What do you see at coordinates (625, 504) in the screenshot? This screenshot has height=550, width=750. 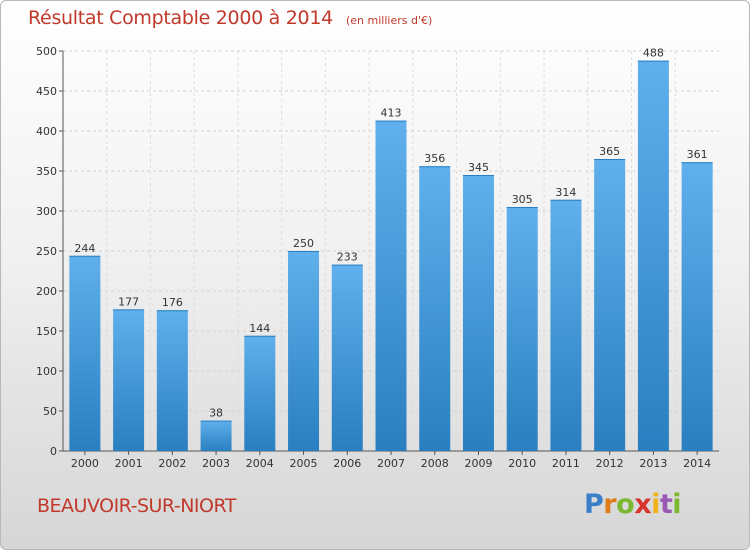 I see `logo-letter: o` at bounding box center [625, 504].